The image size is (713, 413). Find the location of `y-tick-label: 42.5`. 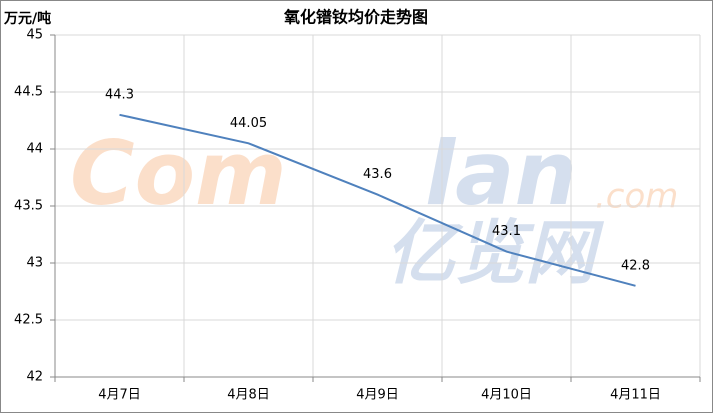

y-tick-label: 42.5 is located at coordinates (28, 320).